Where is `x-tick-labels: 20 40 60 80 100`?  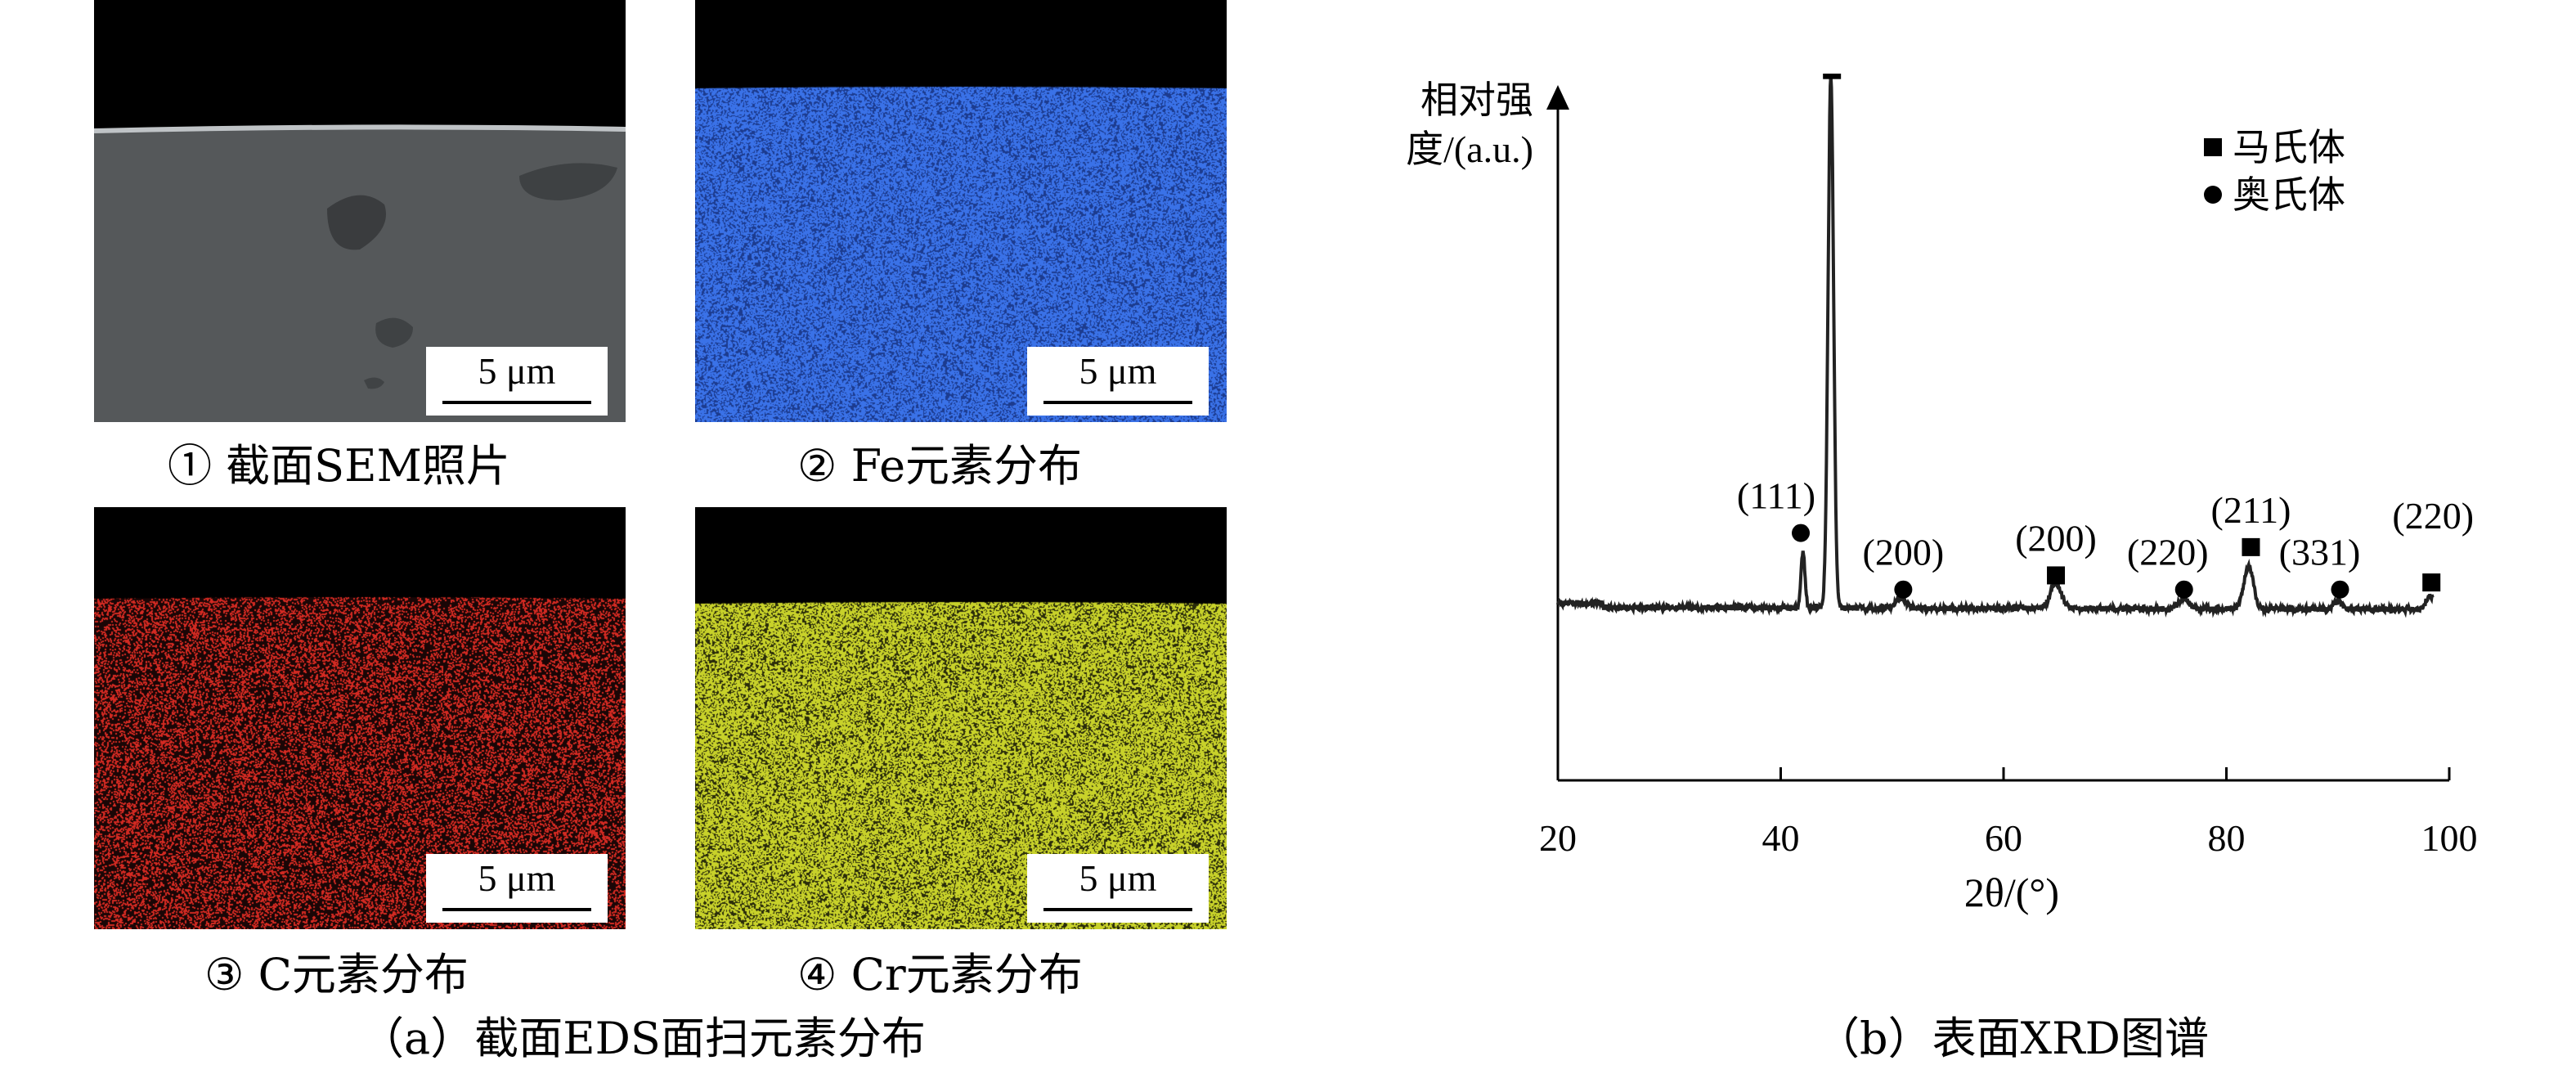
x-tick-labels: 20 40 60 80 100 is located at coordinates (2009, 838).